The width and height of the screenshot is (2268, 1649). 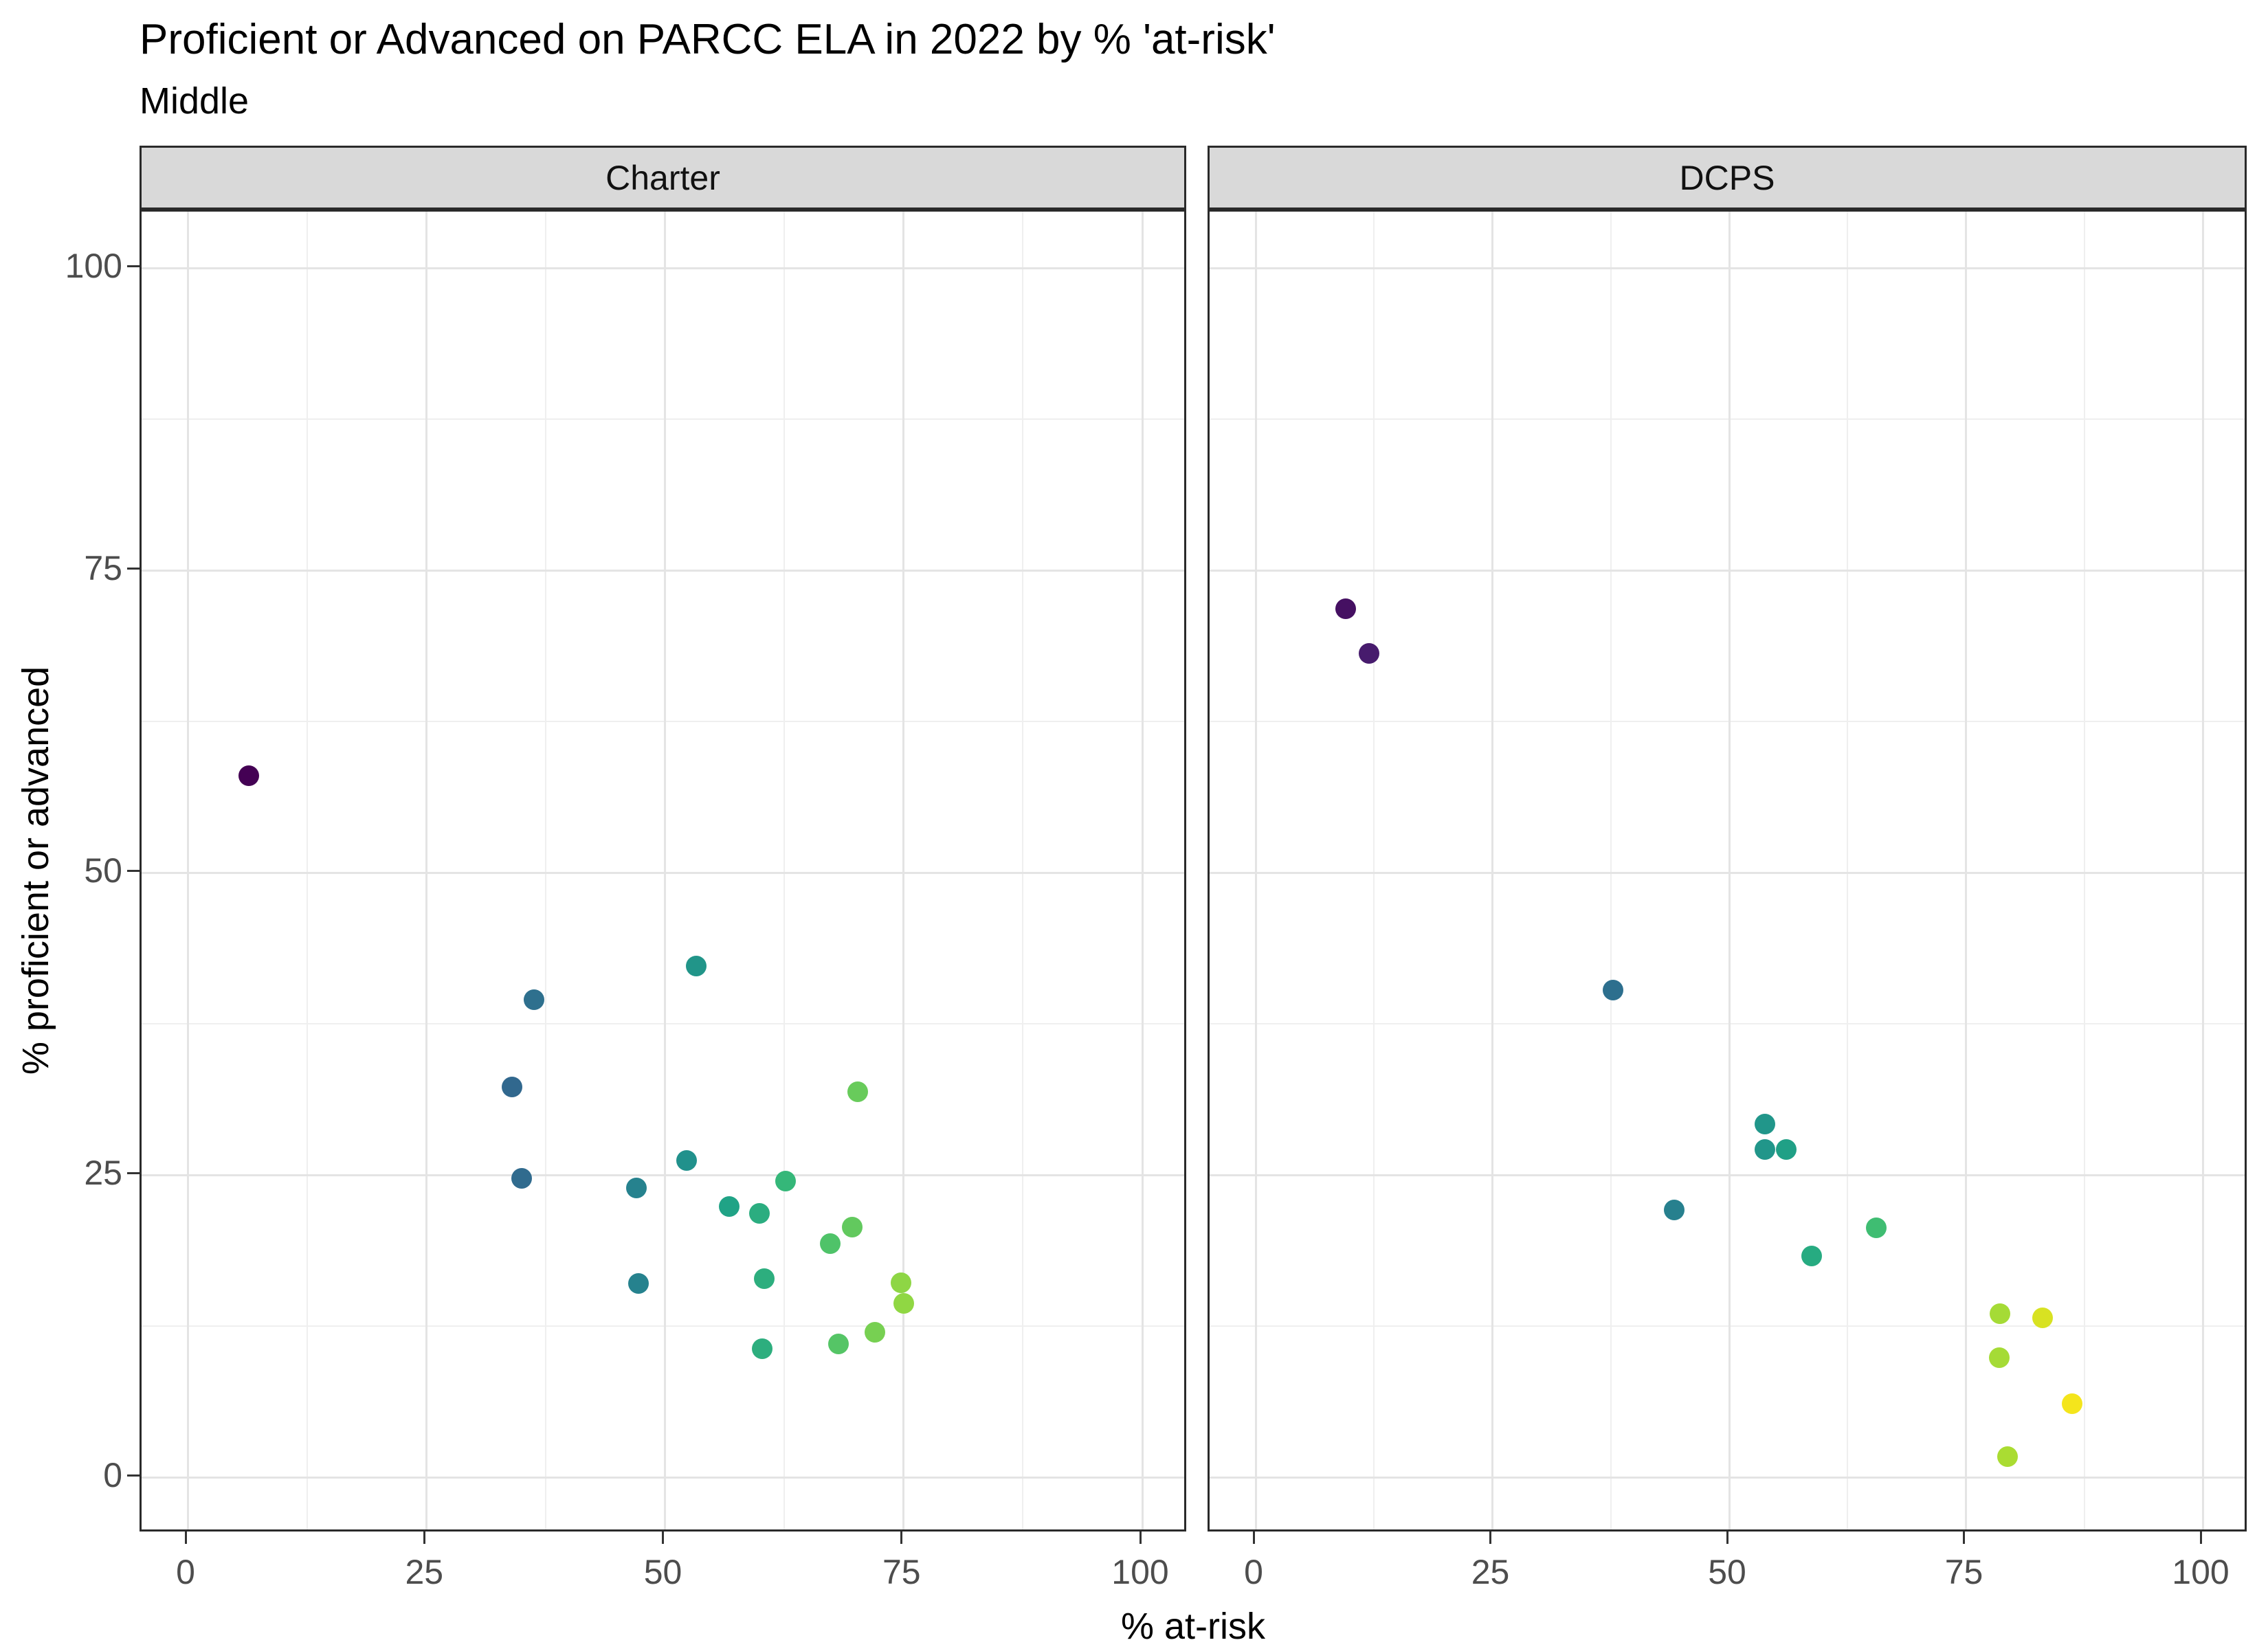 What do you see at coordinates (1193, 1626) in the screenshot?
I see `x-axis-title: % at-risk` at bounding box center [1193, 1626].